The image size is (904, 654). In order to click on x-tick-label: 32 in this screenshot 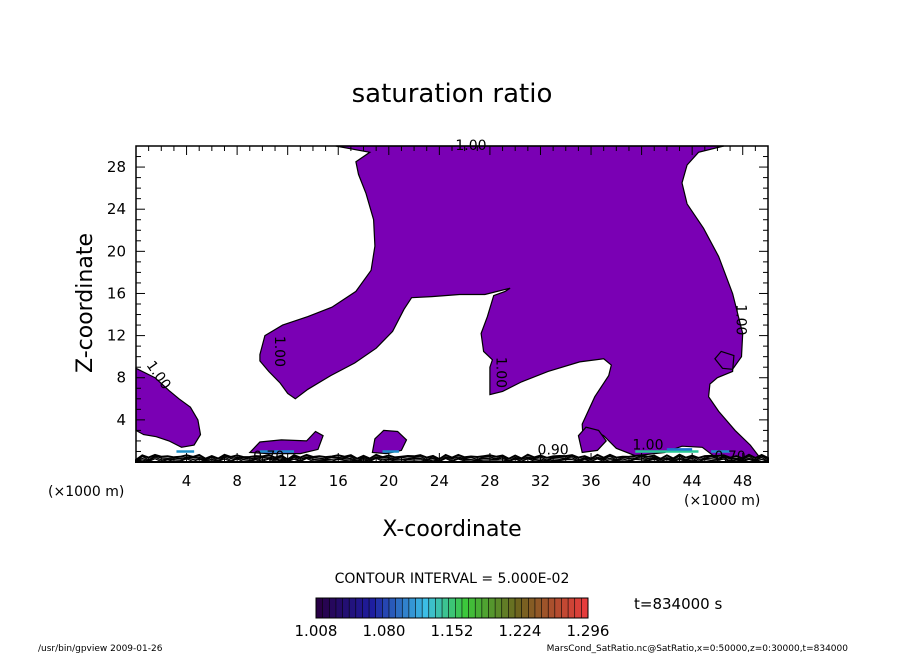, I will do `click(540, 481)`.